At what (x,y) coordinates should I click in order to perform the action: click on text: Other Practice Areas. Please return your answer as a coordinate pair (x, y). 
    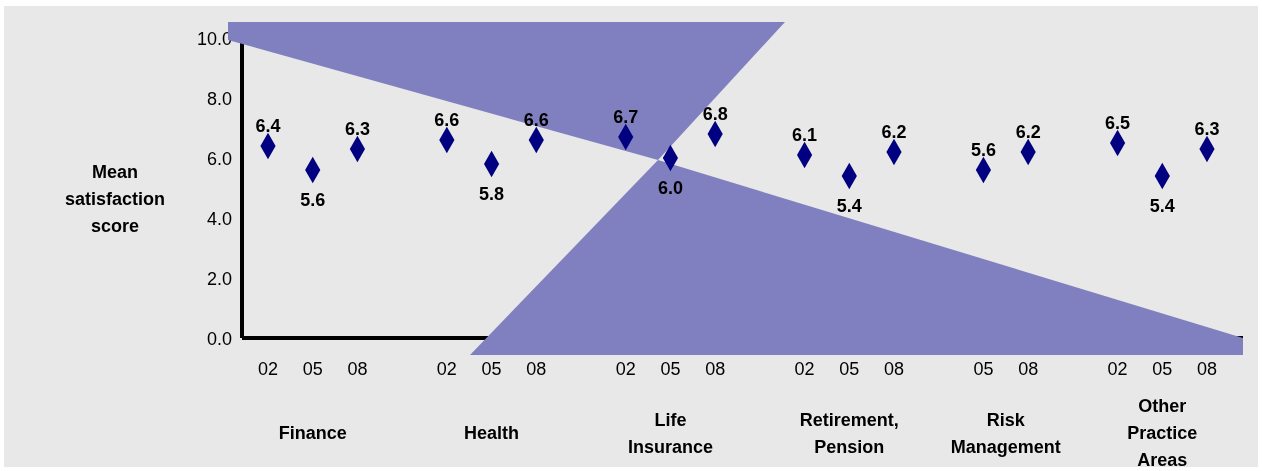
    Looking at the image, I should click on (1162, 433).